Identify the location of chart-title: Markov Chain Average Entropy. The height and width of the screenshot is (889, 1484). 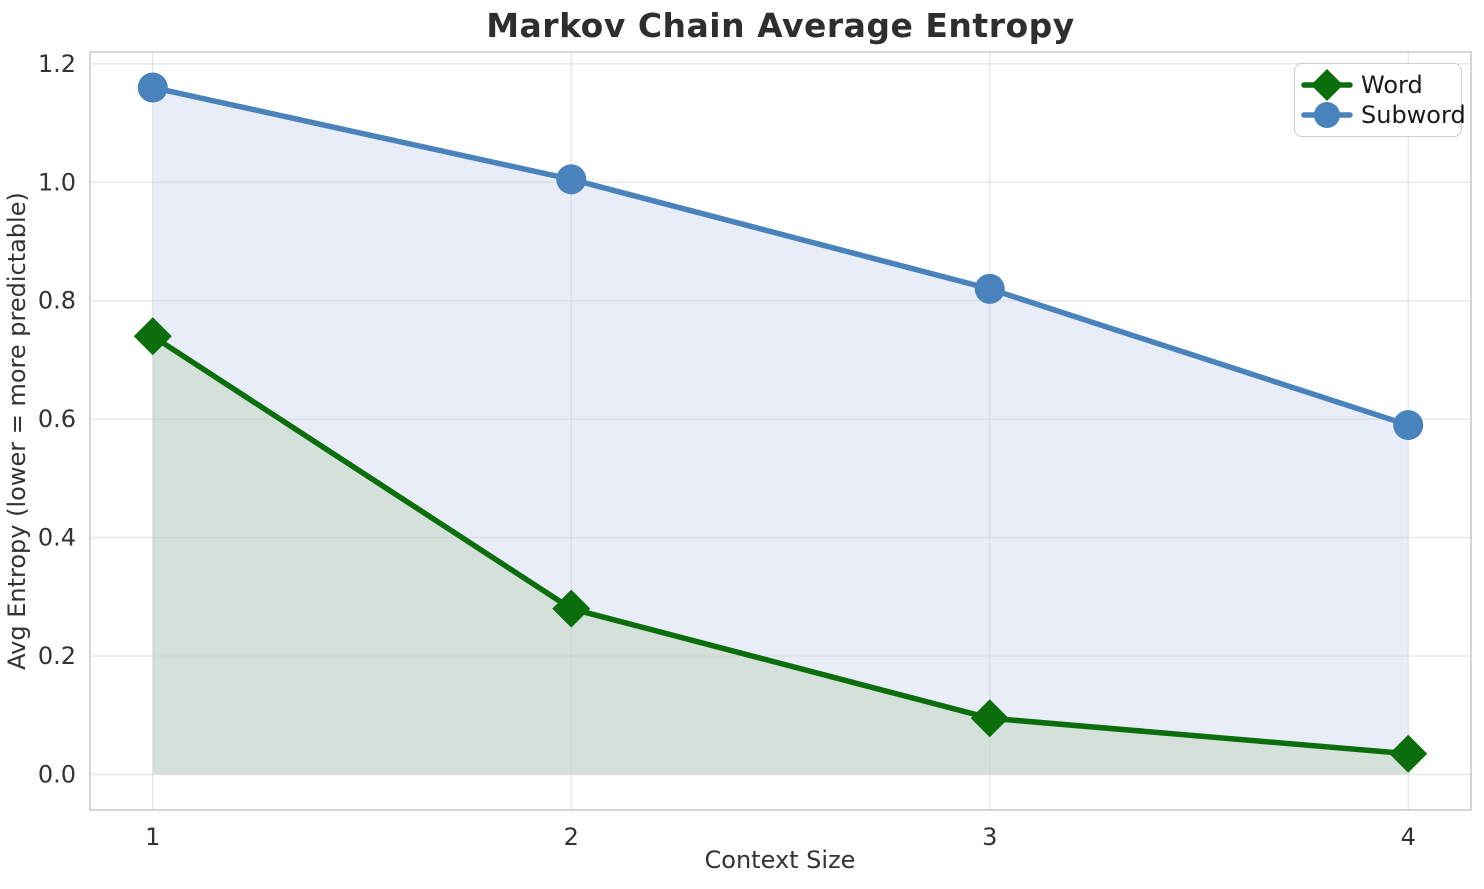
(780, 25).